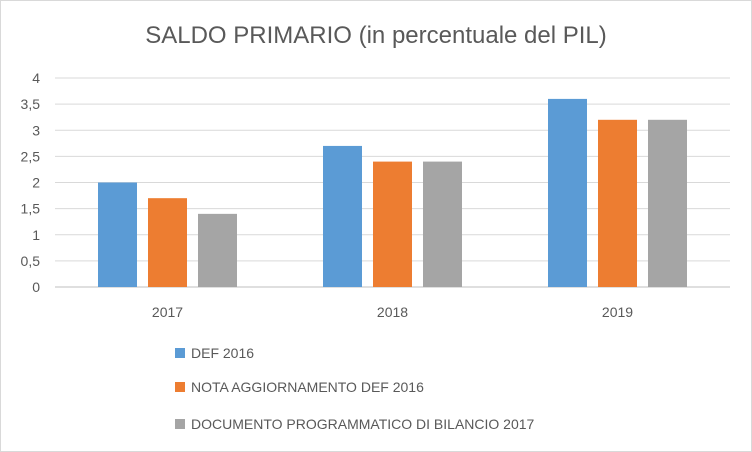  I want to click on legend-item: DEF 2016, so click(214, 353).